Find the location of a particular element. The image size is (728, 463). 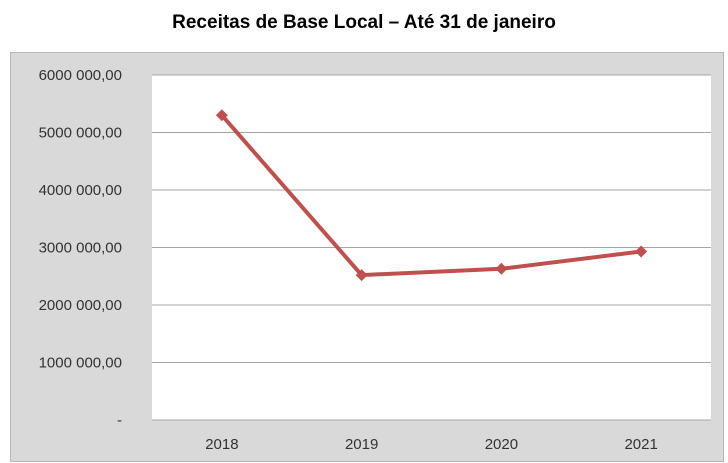

y-tick-label: 1000 000,00 is located at coordinates (80, 363).